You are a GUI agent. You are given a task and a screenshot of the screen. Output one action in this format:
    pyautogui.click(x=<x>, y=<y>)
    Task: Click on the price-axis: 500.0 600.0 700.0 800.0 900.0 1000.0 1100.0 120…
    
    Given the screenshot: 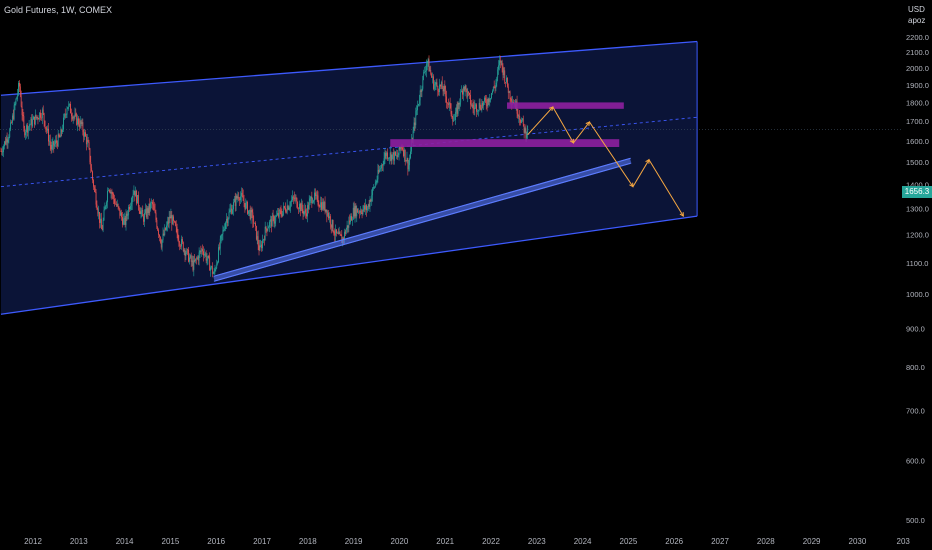 What is the action you would take?
    pyautogui.click(x=917, y=279)
    